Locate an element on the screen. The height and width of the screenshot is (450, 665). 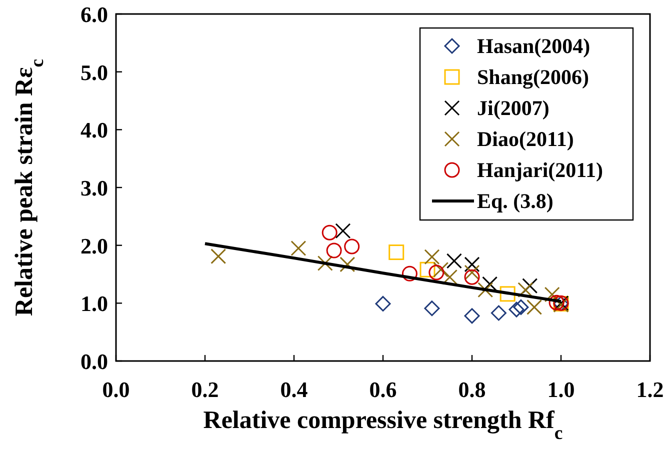
legend-label: Eq. (3.8) is located at coordinates (515, 201).